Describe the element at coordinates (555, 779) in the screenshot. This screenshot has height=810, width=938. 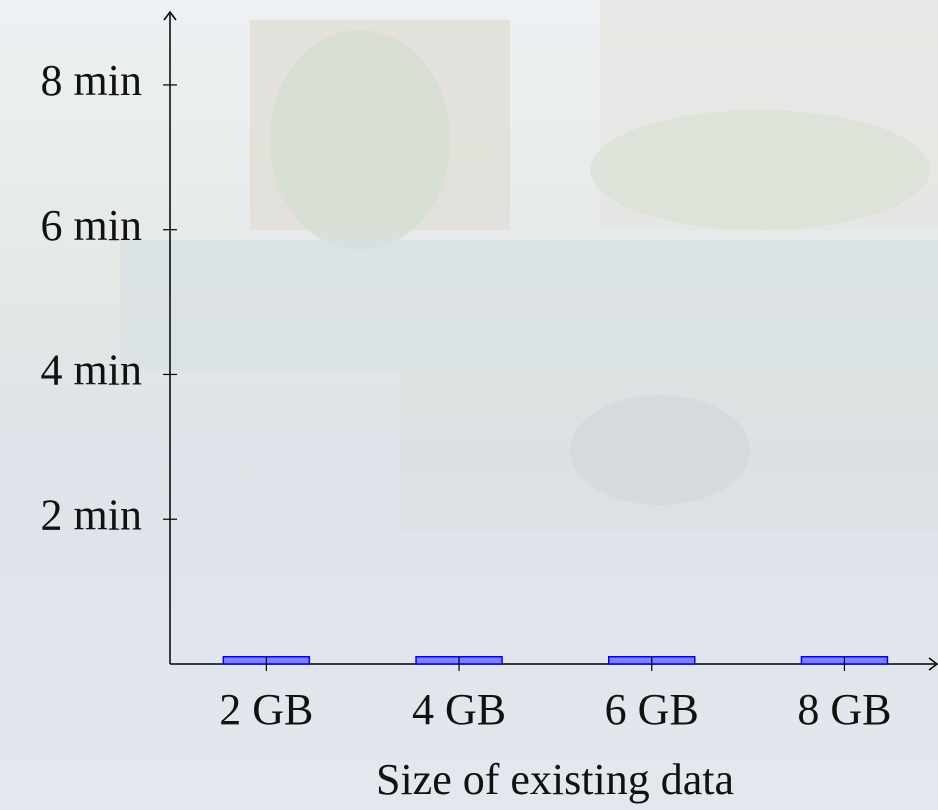
I see `x-axis-label: Size of existing data` at that location.